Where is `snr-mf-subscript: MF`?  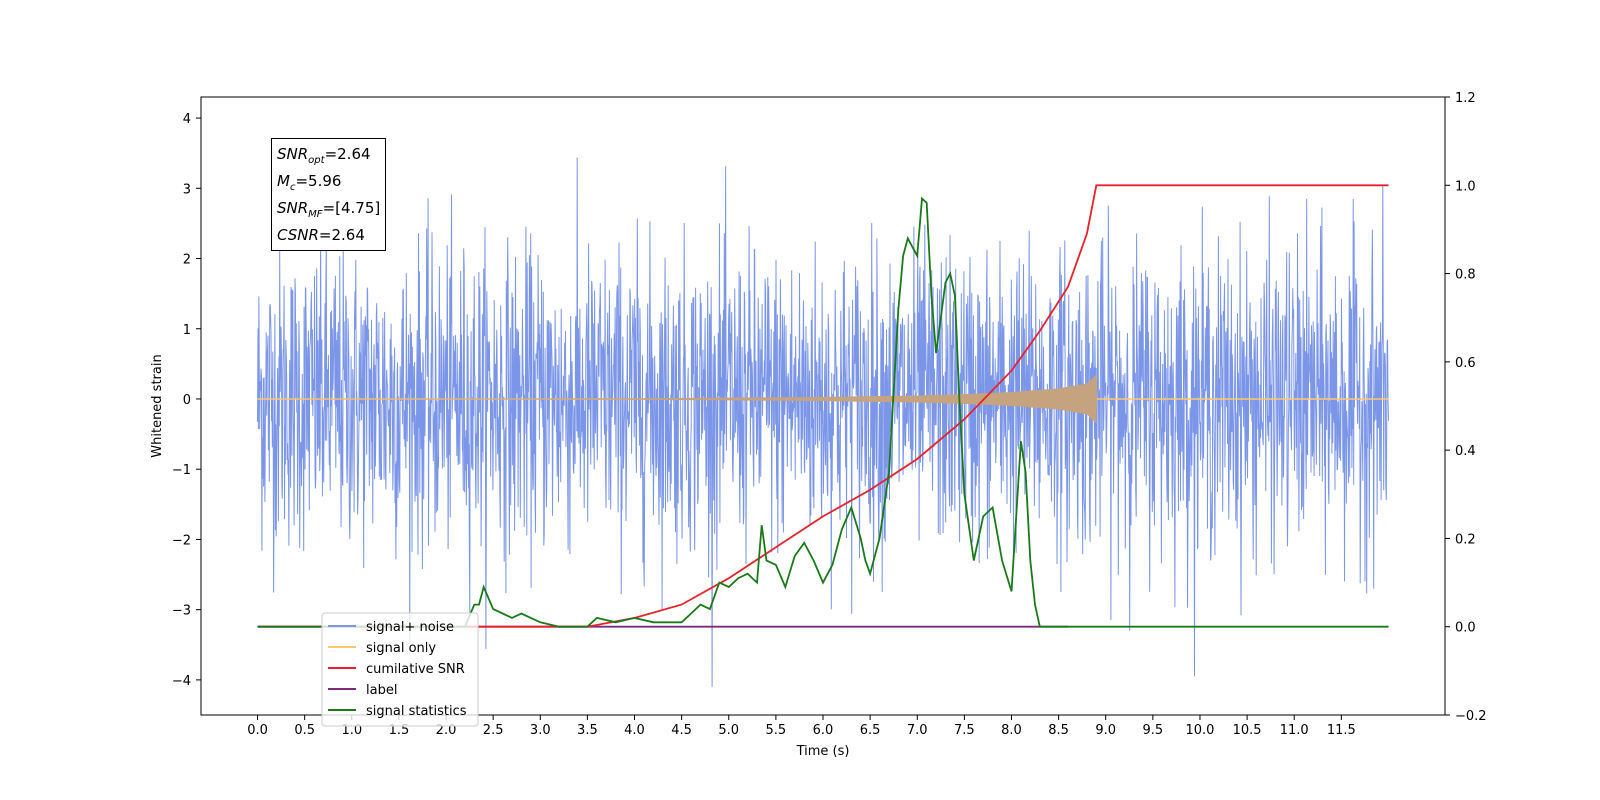 snr-mf-subscript: MF is located at coordinates (315, 214).